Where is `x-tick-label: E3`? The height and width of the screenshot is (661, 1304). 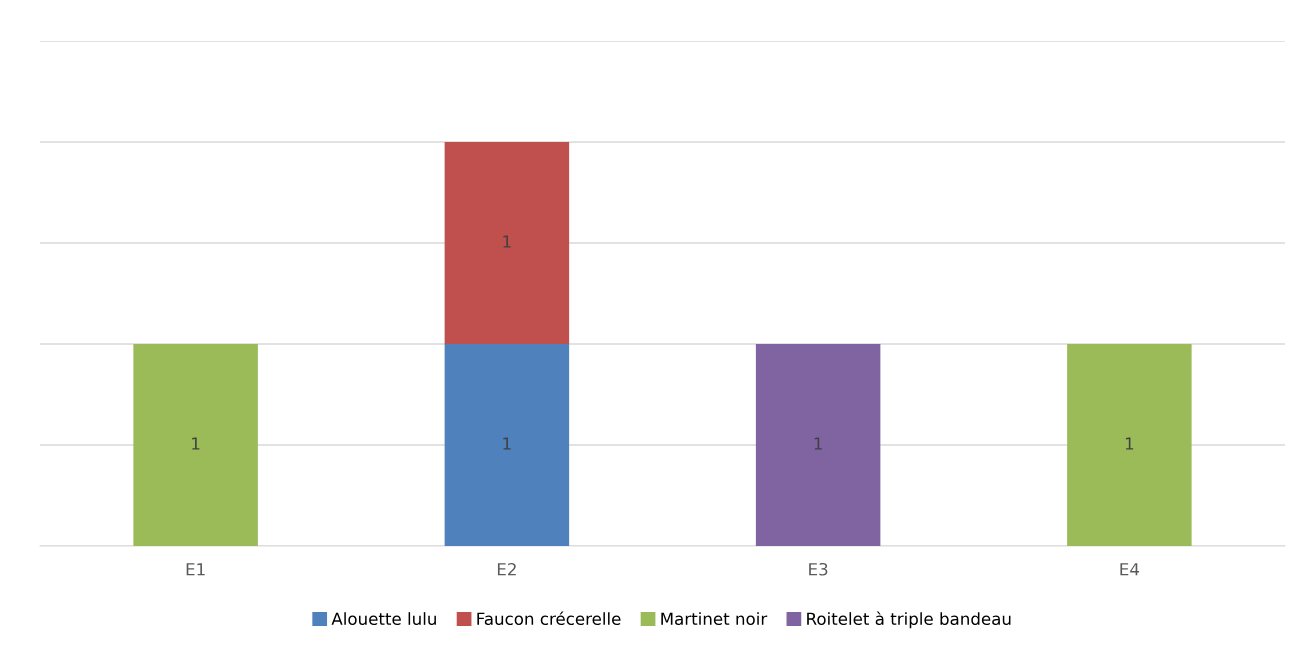 x-tick-label: E3 is located at coordinates (818, 569).